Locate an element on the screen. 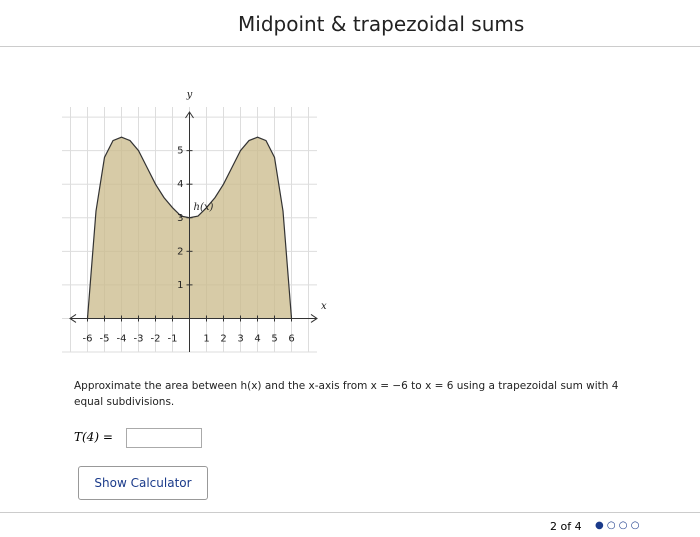 This screenshot has width=700, height=537. x-tick-label: 1 is located at coordinates (206, 338).